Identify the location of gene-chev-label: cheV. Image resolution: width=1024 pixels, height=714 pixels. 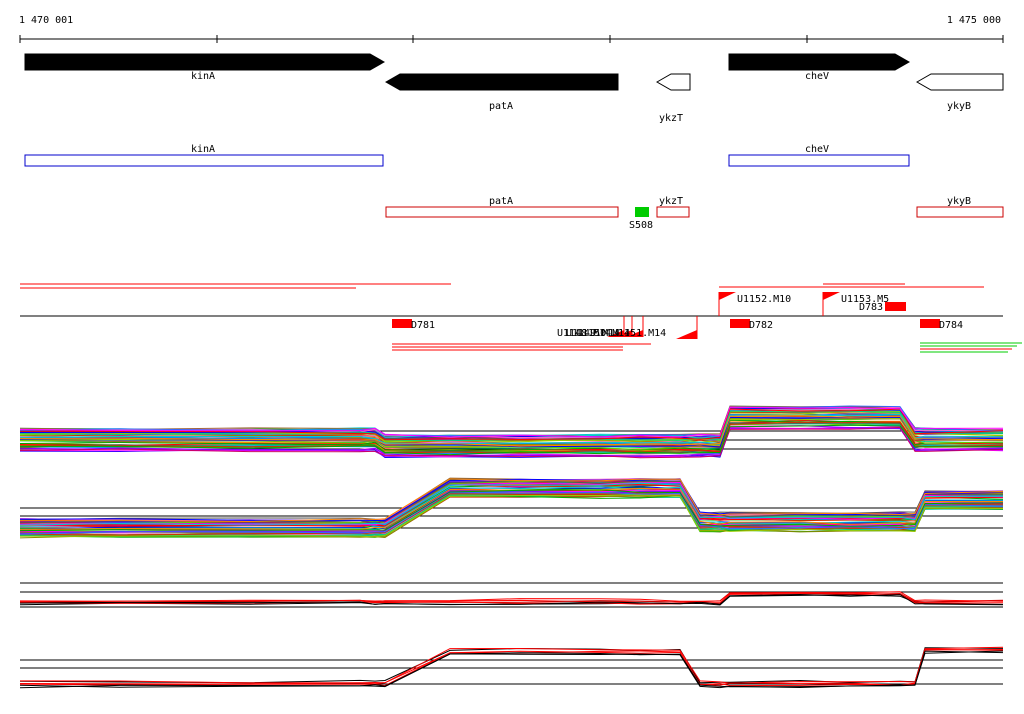
(817, 76).